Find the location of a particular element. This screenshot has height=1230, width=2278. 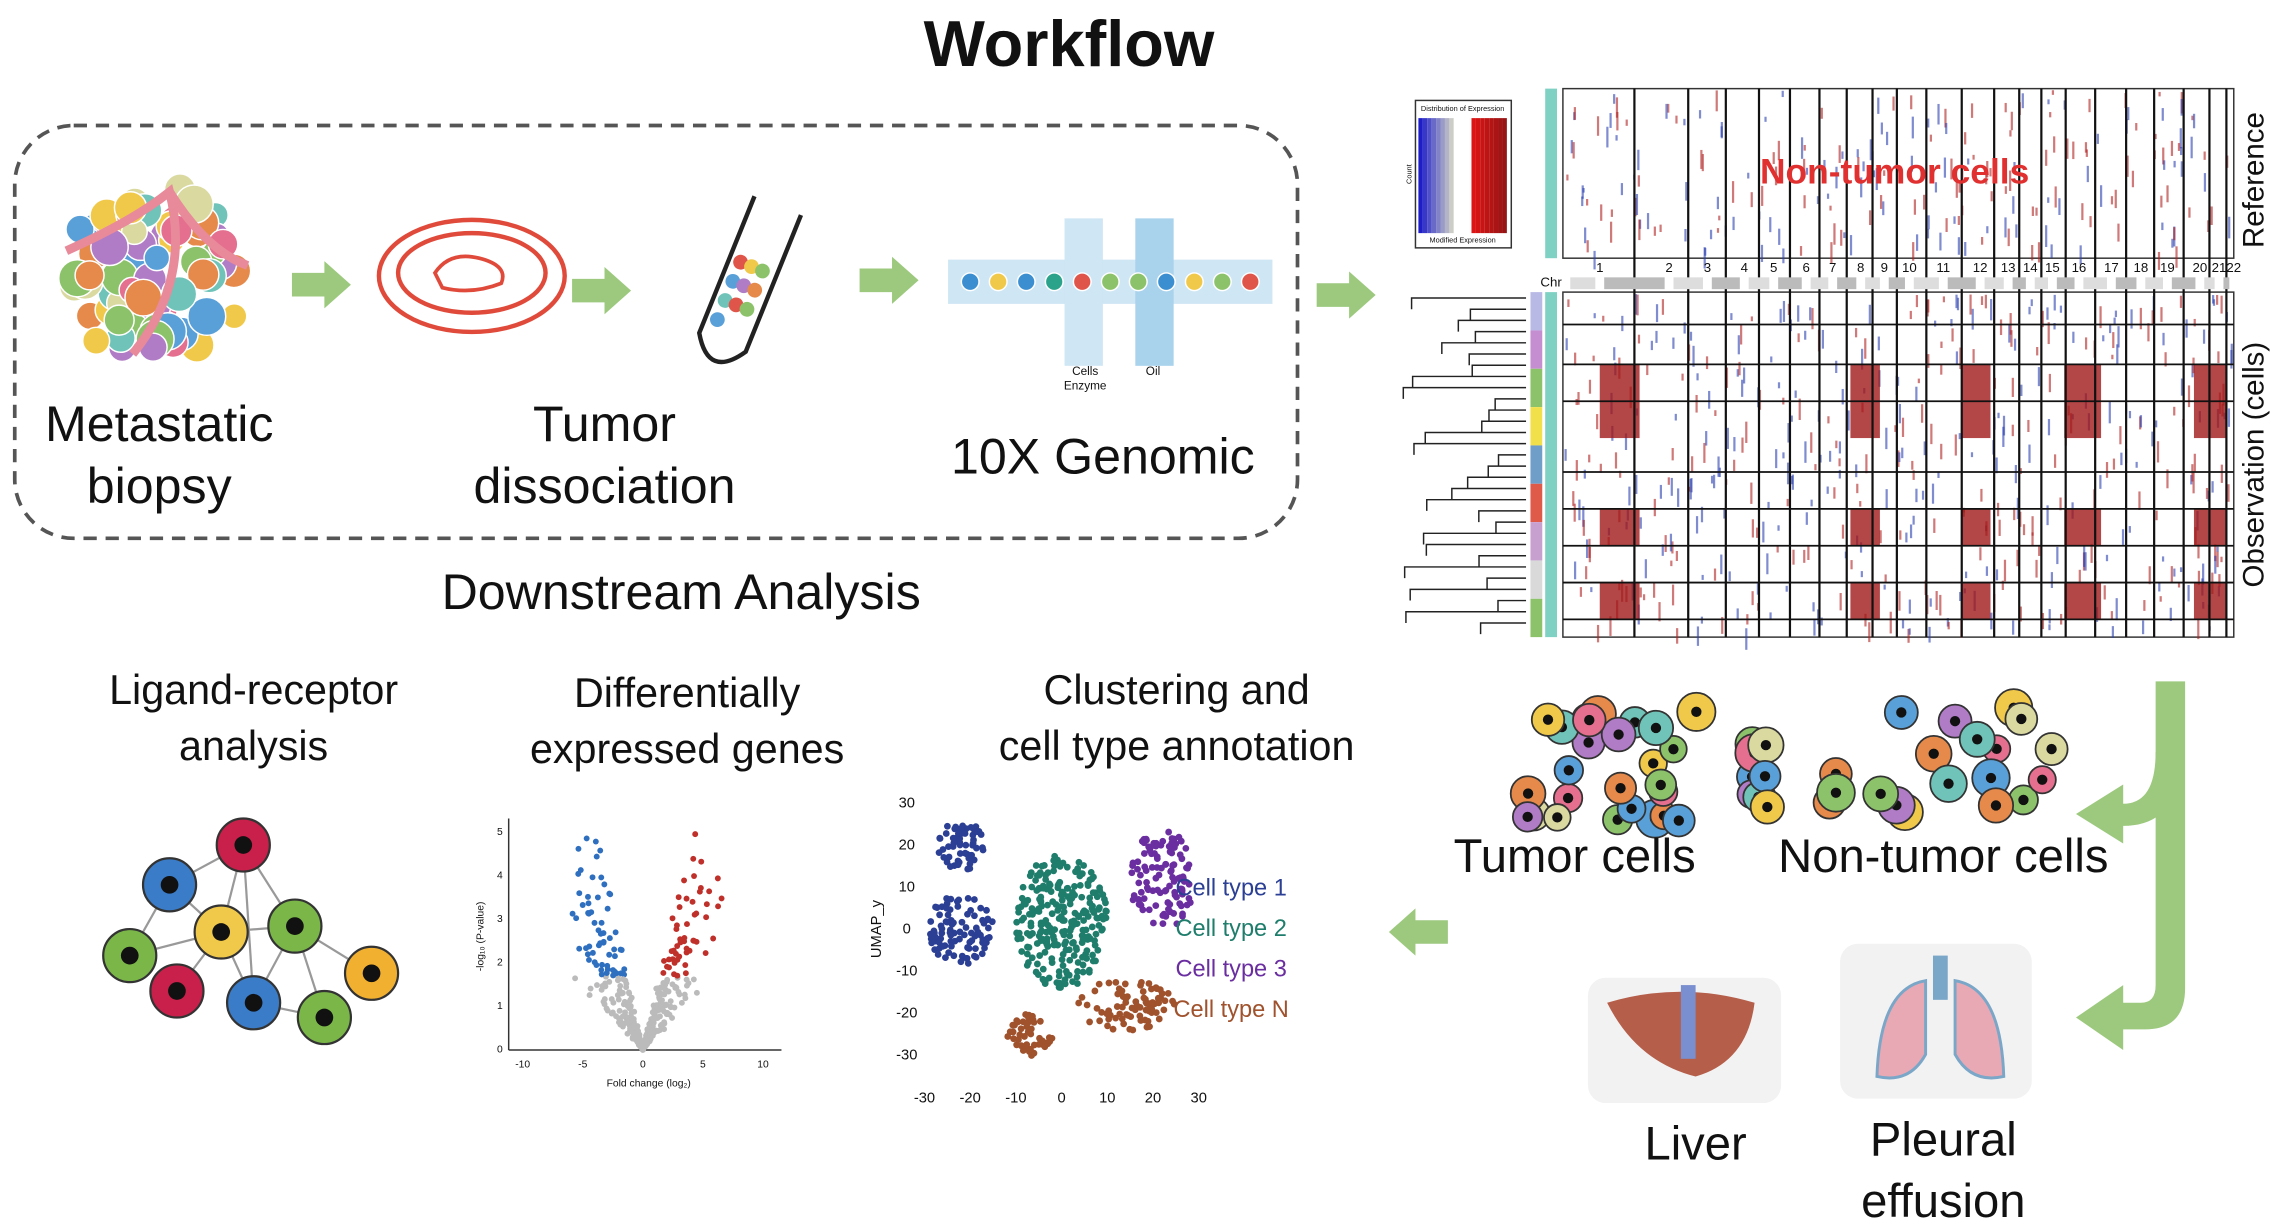

y-tick-label: 1 is located at coordinates (500, 1006).